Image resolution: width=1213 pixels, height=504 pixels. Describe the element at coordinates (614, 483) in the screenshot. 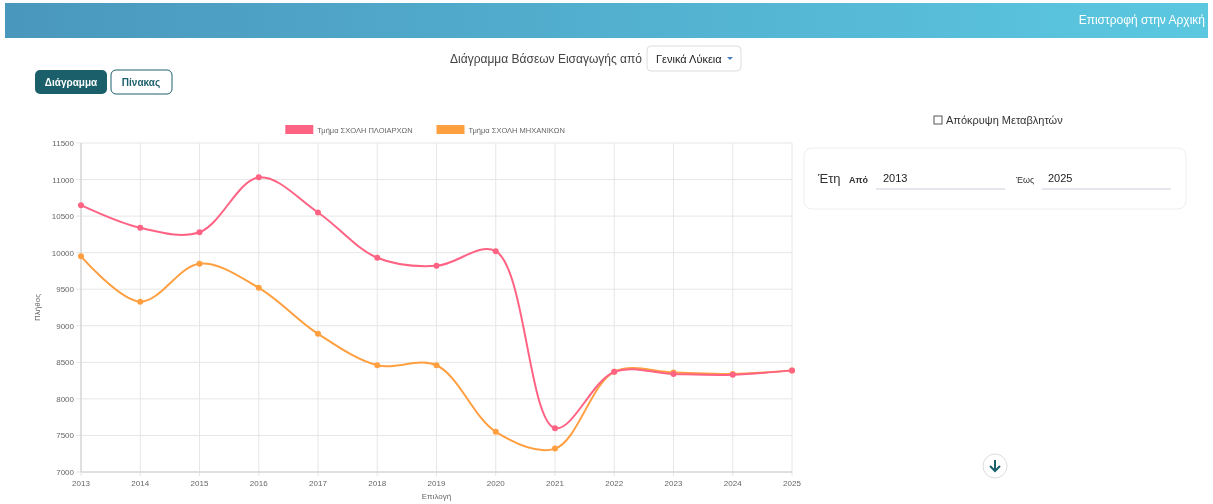

I see `x-tick-label: 2022` at that location.